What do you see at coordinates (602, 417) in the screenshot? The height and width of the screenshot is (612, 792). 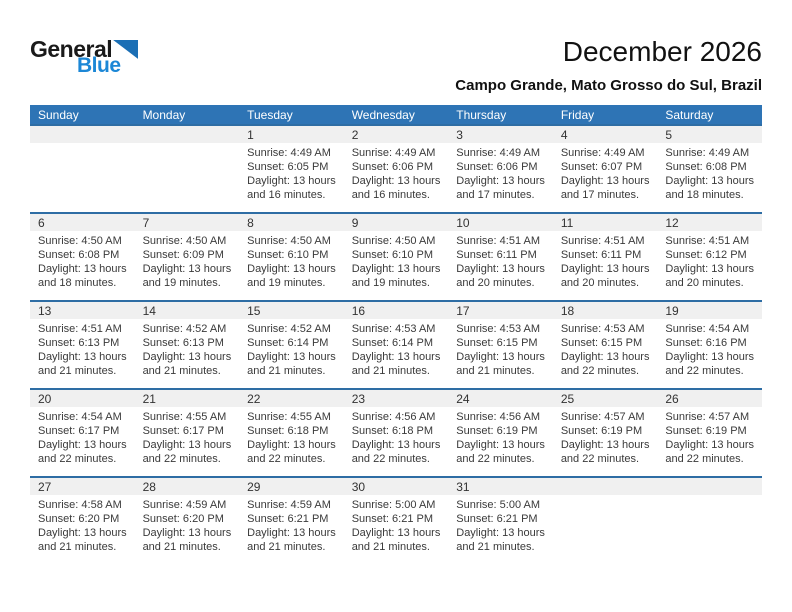 I see `sunrise-text: Sunrise: 4:57 AM` at bounding box center [602, 417].